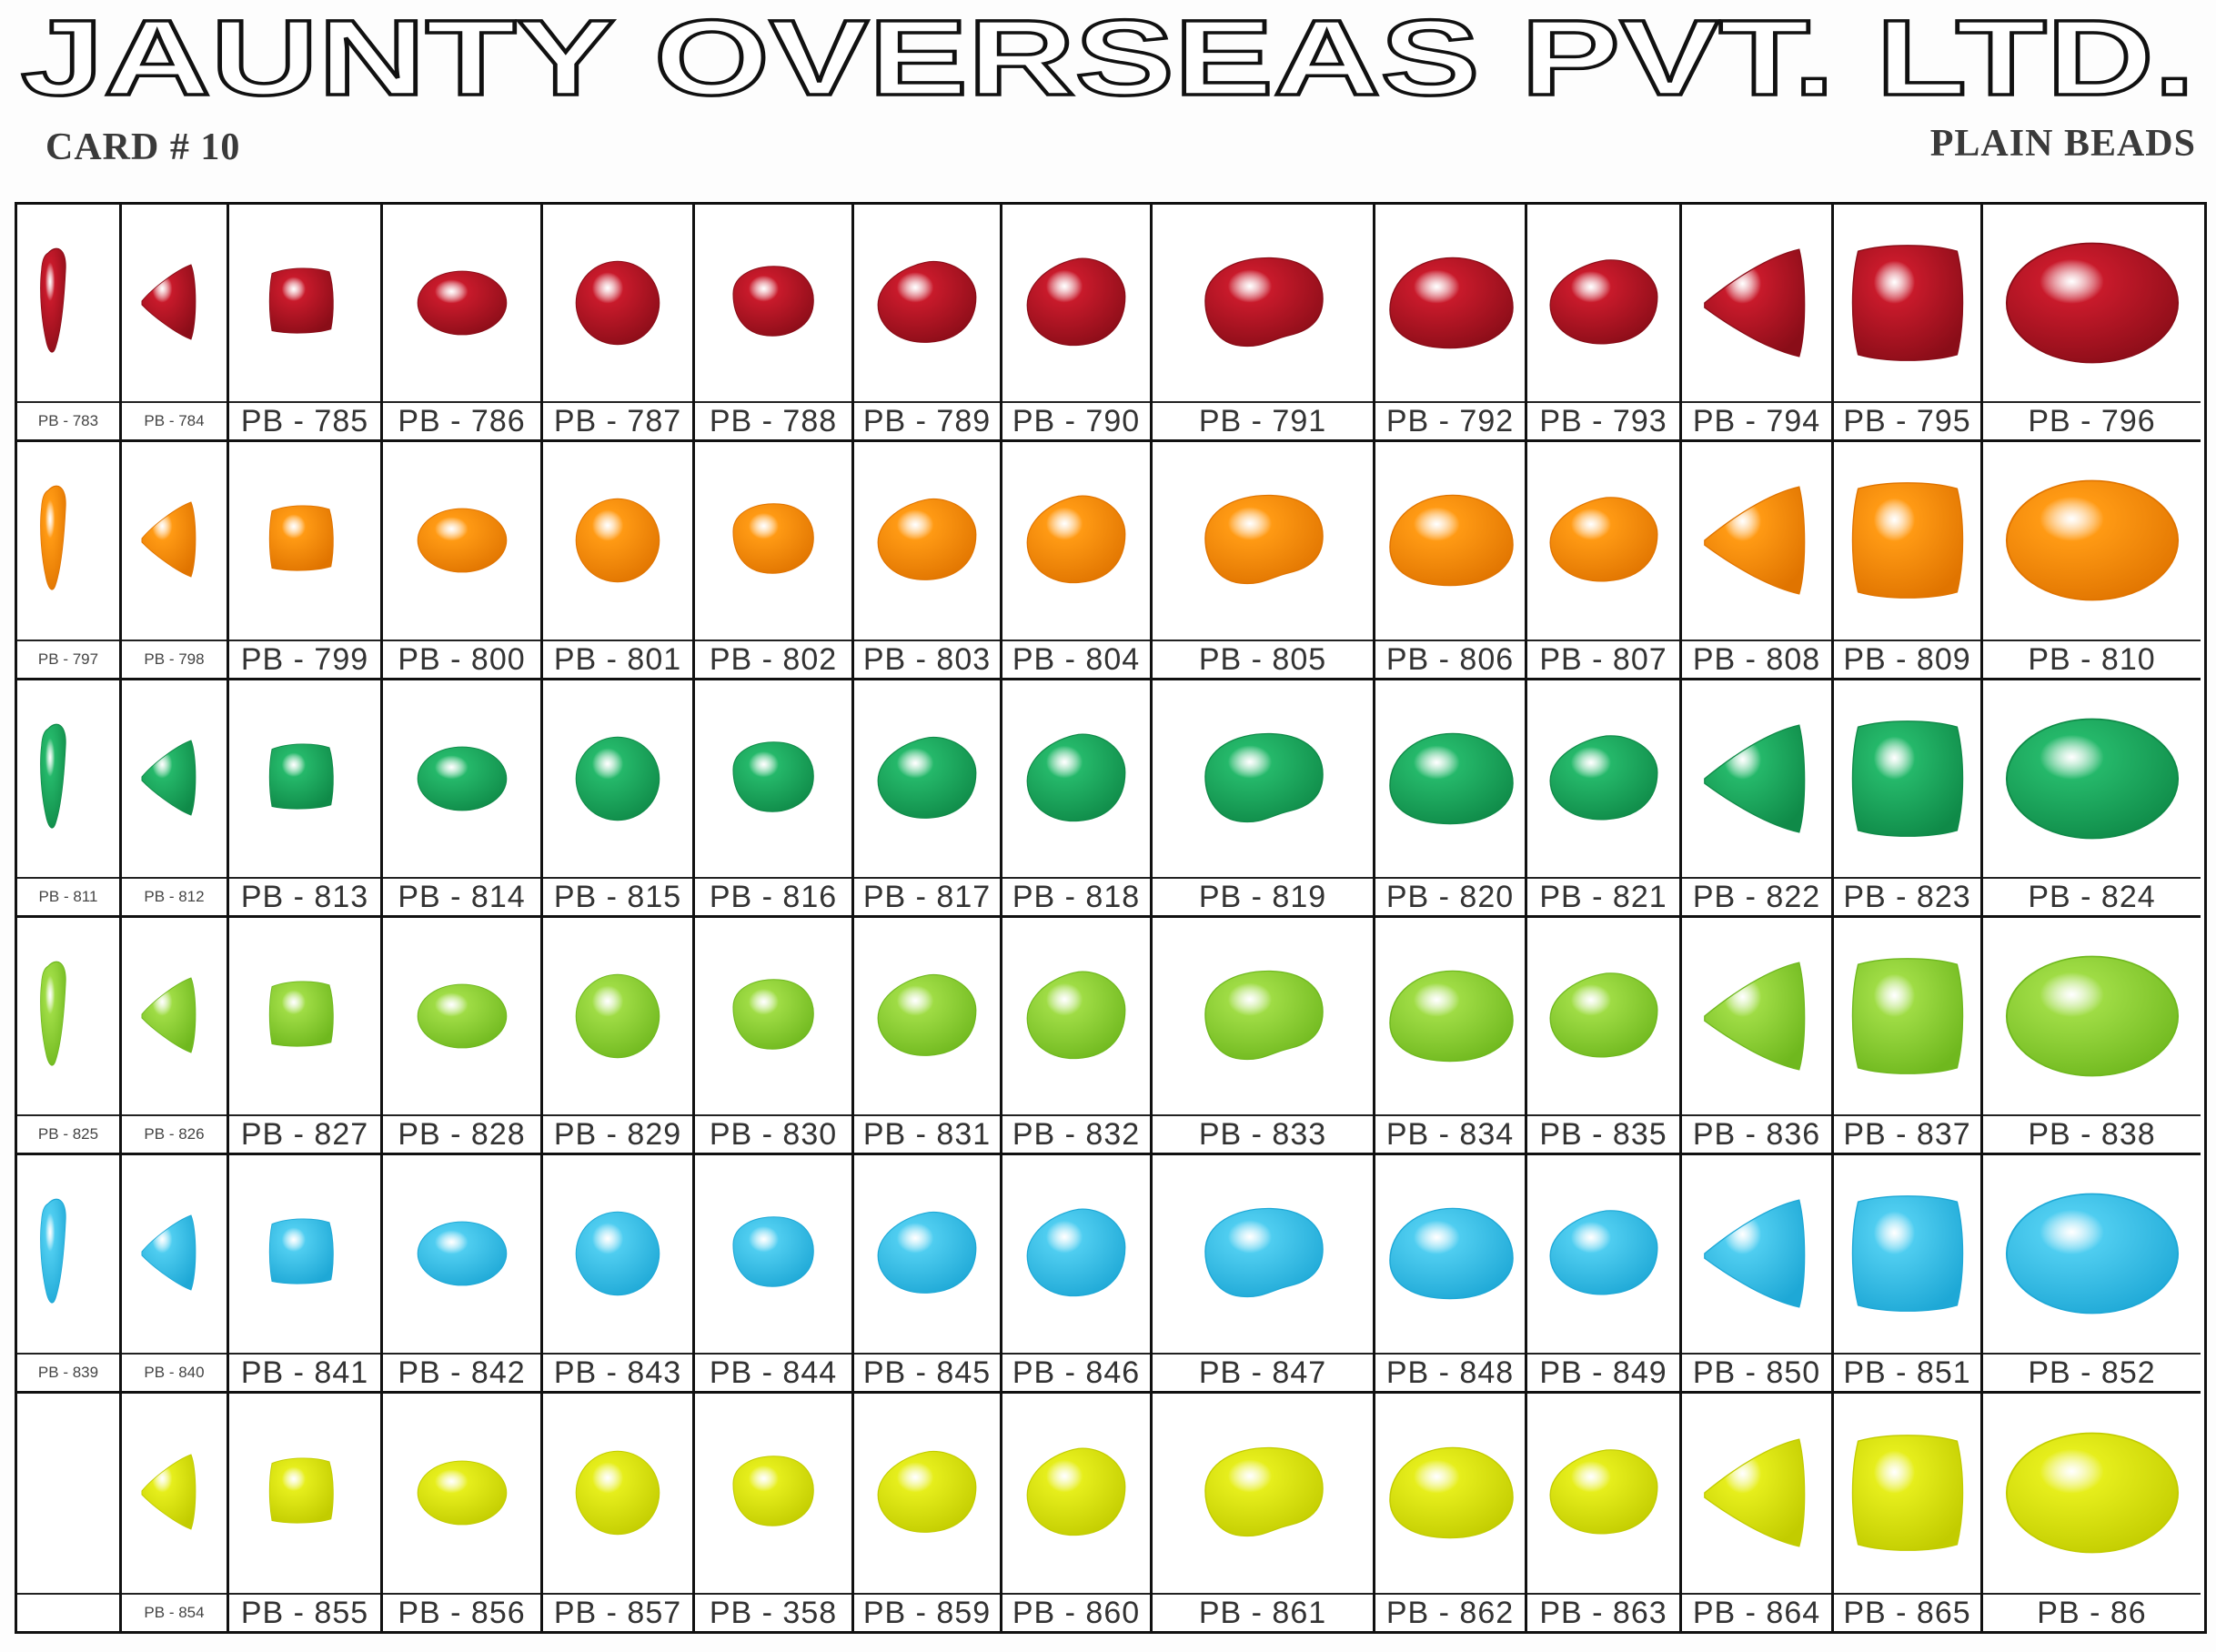 This screenshot has width=2216, height=1652. I want to click on bead-cell: PB - 783, so click(70, 324).